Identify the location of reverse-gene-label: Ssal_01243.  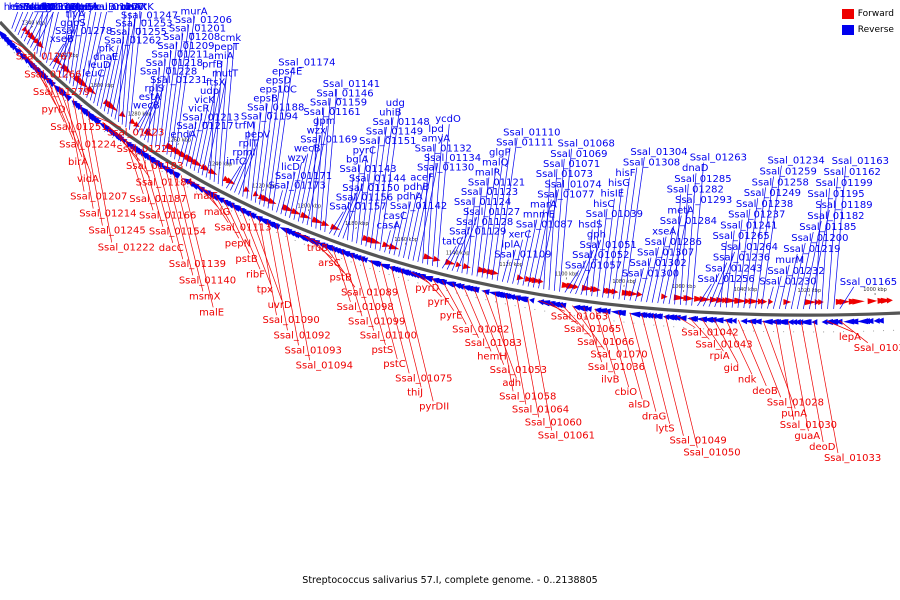
(733, 268).